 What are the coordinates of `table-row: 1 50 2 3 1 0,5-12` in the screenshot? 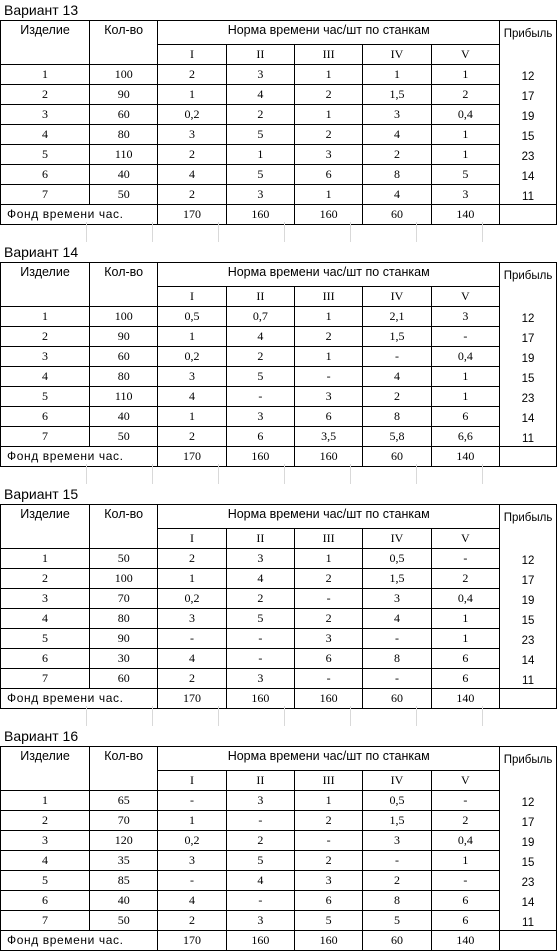 It's located at (278, 558).